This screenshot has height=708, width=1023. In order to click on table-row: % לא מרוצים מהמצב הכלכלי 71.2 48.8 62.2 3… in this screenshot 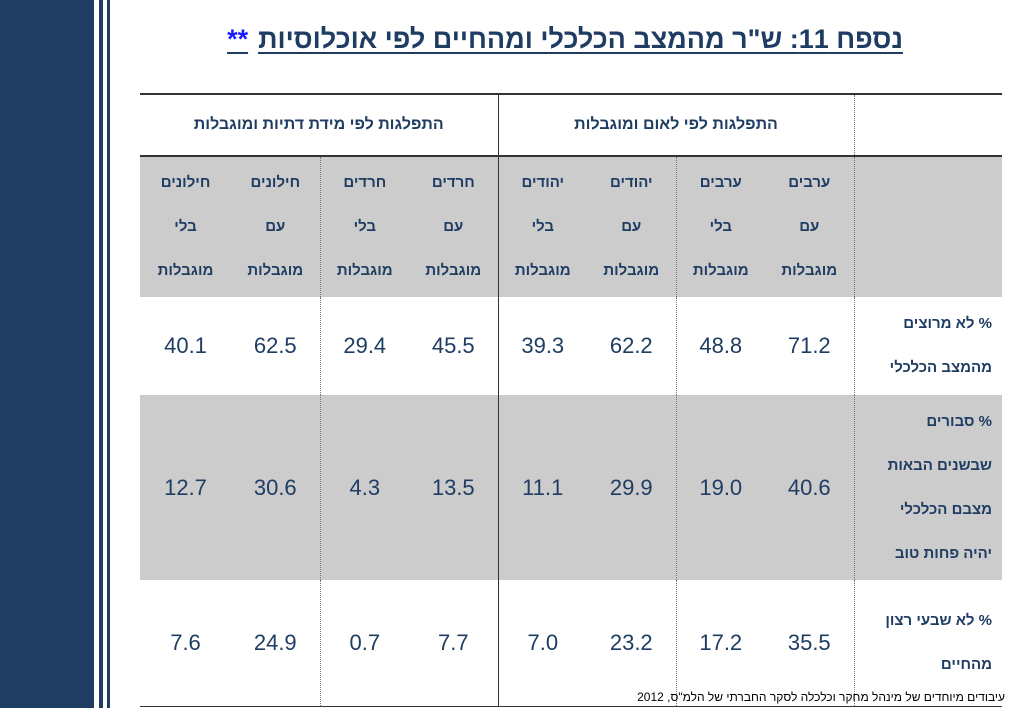, I will do `click(571, 346)`.